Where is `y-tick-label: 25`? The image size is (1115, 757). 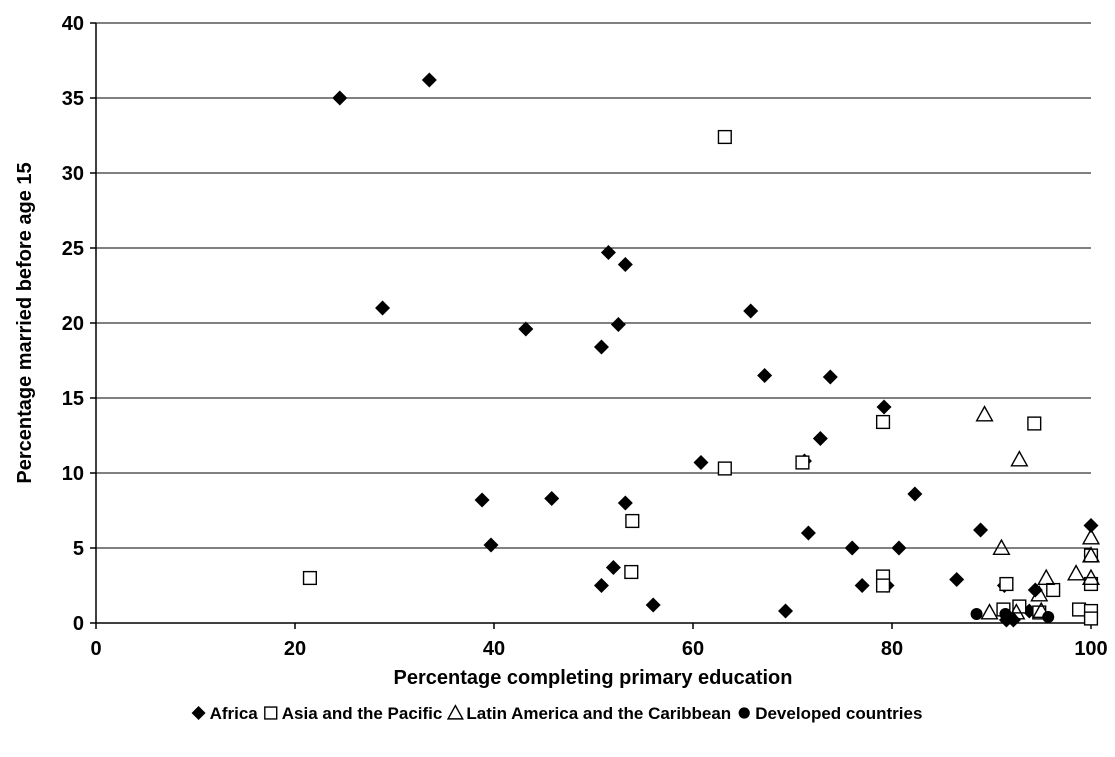
y-tick-label: 25 is located at coordinates (73, 249).